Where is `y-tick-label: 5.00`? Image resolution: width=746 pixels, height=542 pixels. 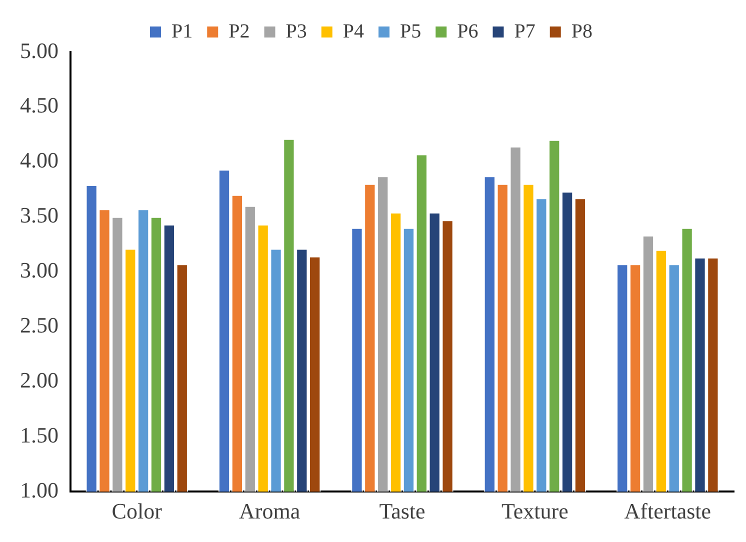
y-tick-label: 5.00 is located at coordinates (39, 50).